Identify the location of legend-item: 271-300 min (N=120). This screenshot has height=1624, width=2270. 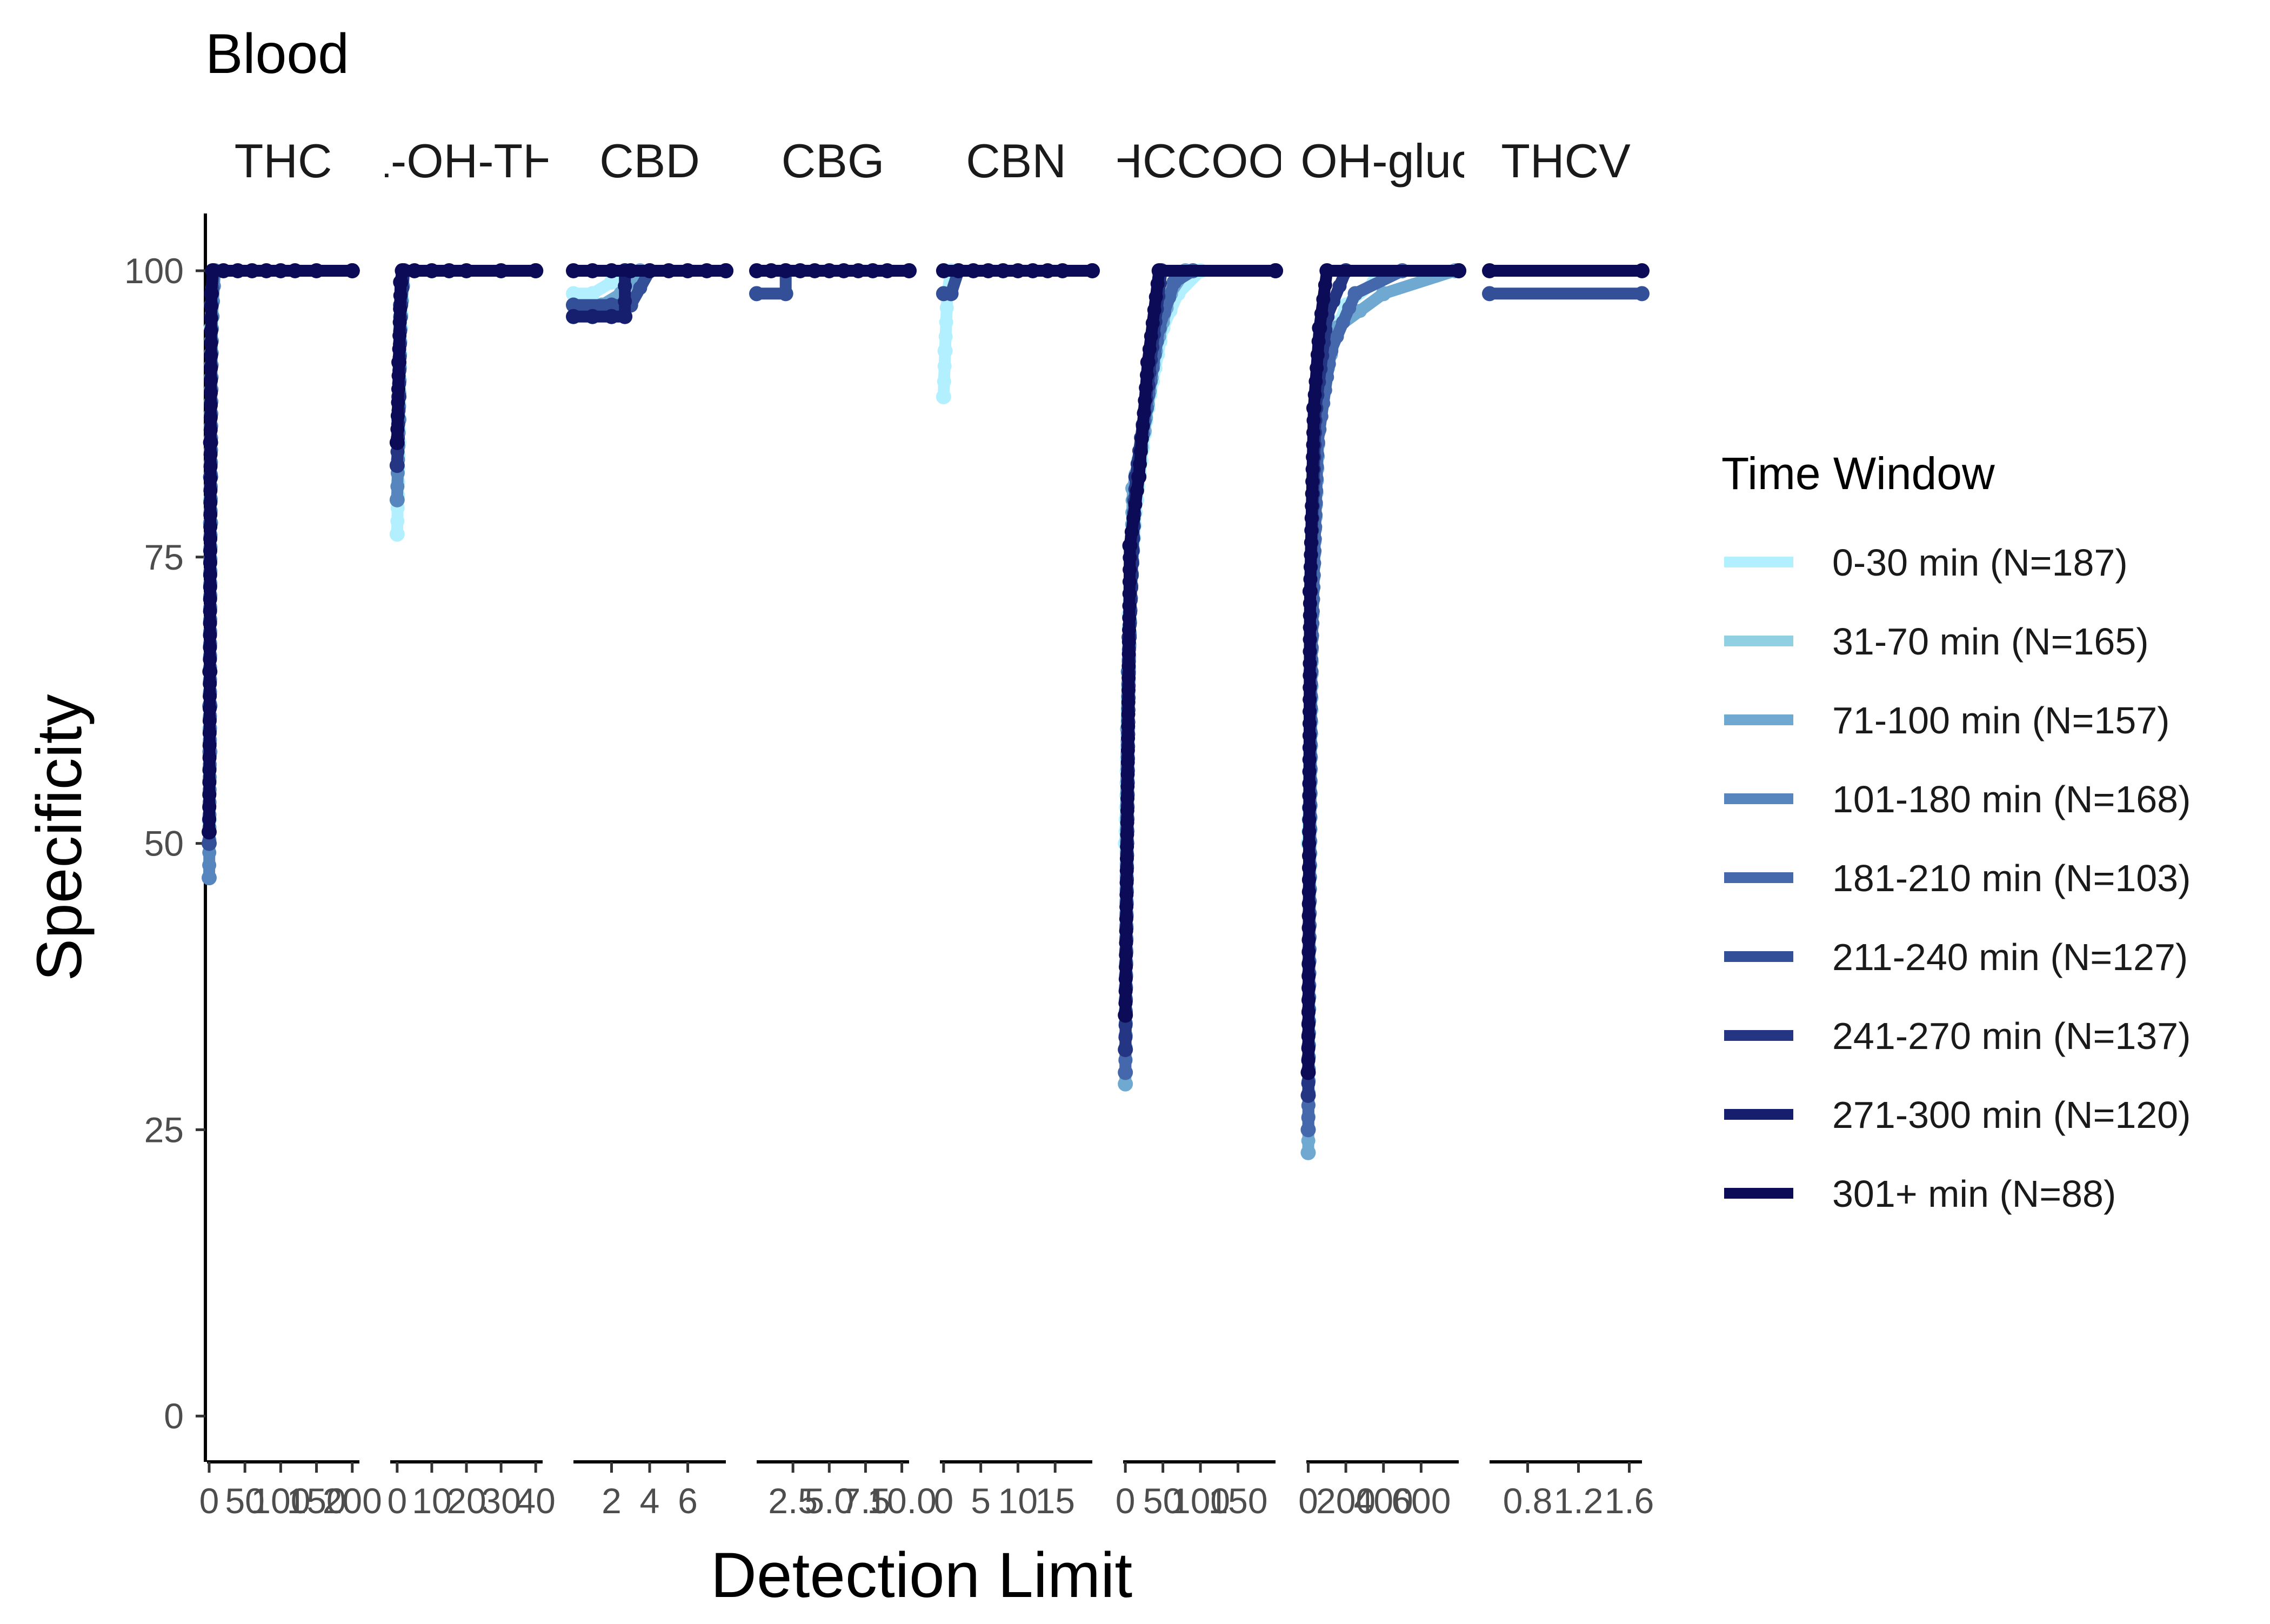
(1957, 1115).